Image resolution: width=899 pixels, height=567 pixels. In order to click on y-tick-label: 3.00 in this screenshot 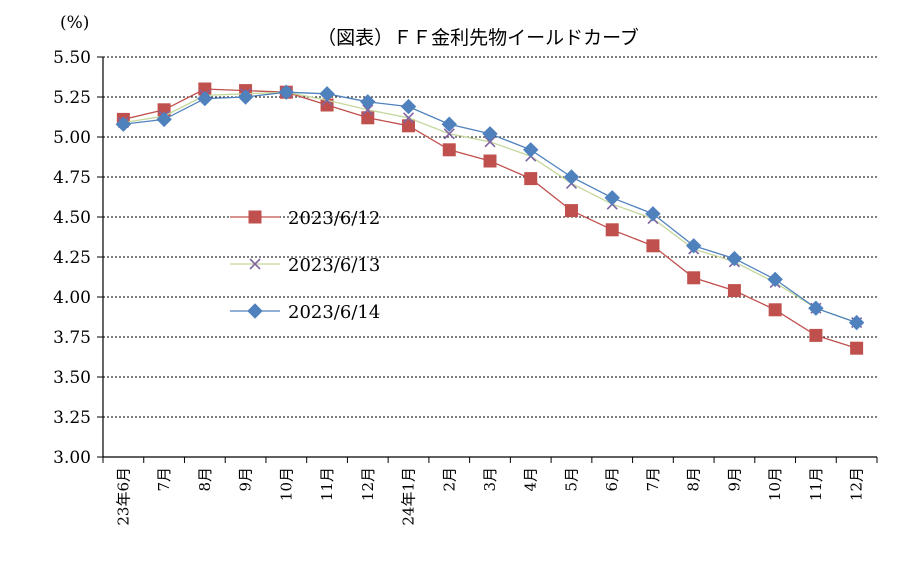, I will do `click(72, 458)`.